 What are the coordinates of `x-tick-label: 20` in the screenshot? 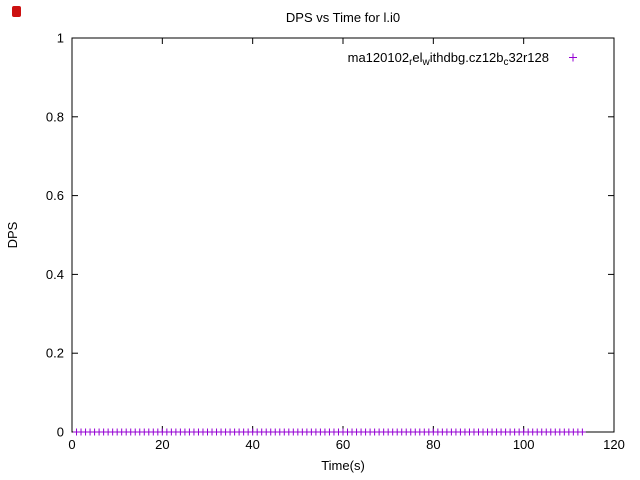 It's located at (162, 444).